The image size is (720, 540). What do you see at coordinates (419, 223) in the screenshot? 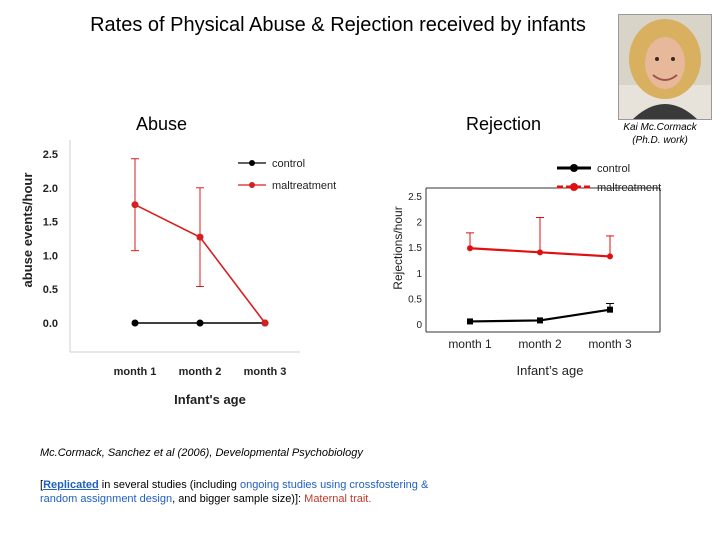
I see `y-tick-label: 2` at bounding box center [419, 223].